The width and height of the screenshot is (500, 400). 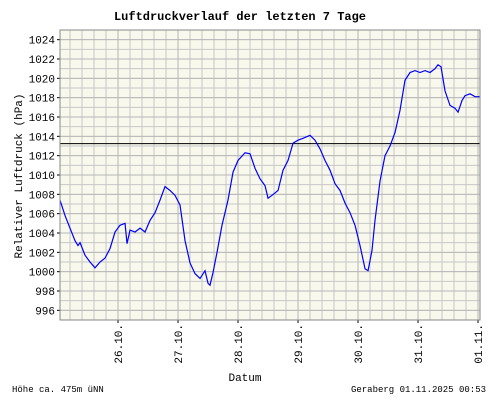 What do you see at coordinates (42, 158) in the screenshot?
I see `y-tick-label: 1012` at bounding box center [42, 158].